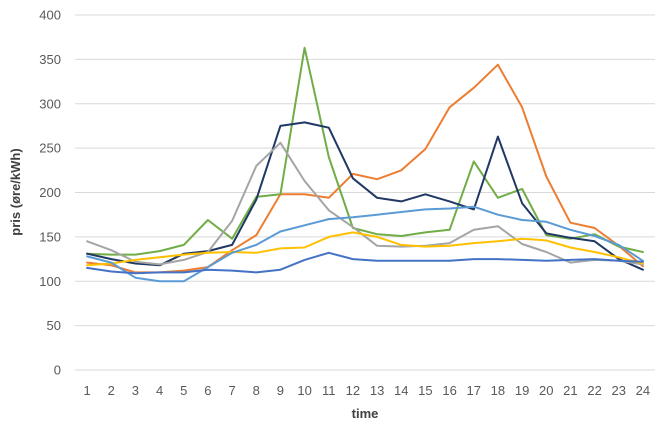  What do you see at coordinates (86, 390) in the screenshot?
I see `x-tick-label: 1` at bounding box center [86, 390].